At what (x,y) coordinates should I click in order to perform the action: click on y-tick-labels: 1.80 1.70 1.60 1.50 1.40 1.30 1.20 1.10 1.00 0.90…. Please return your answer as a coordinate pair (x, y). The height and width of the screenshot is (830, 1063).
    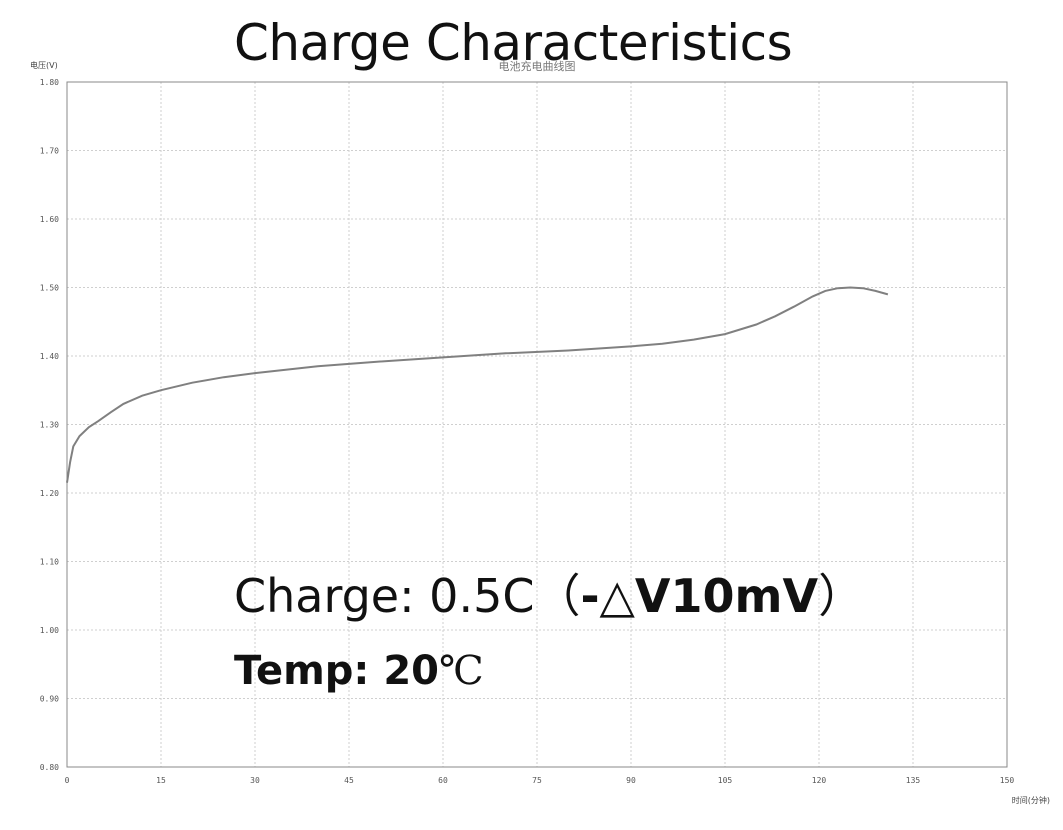
    Looking at the image, I should click on (49, 425).